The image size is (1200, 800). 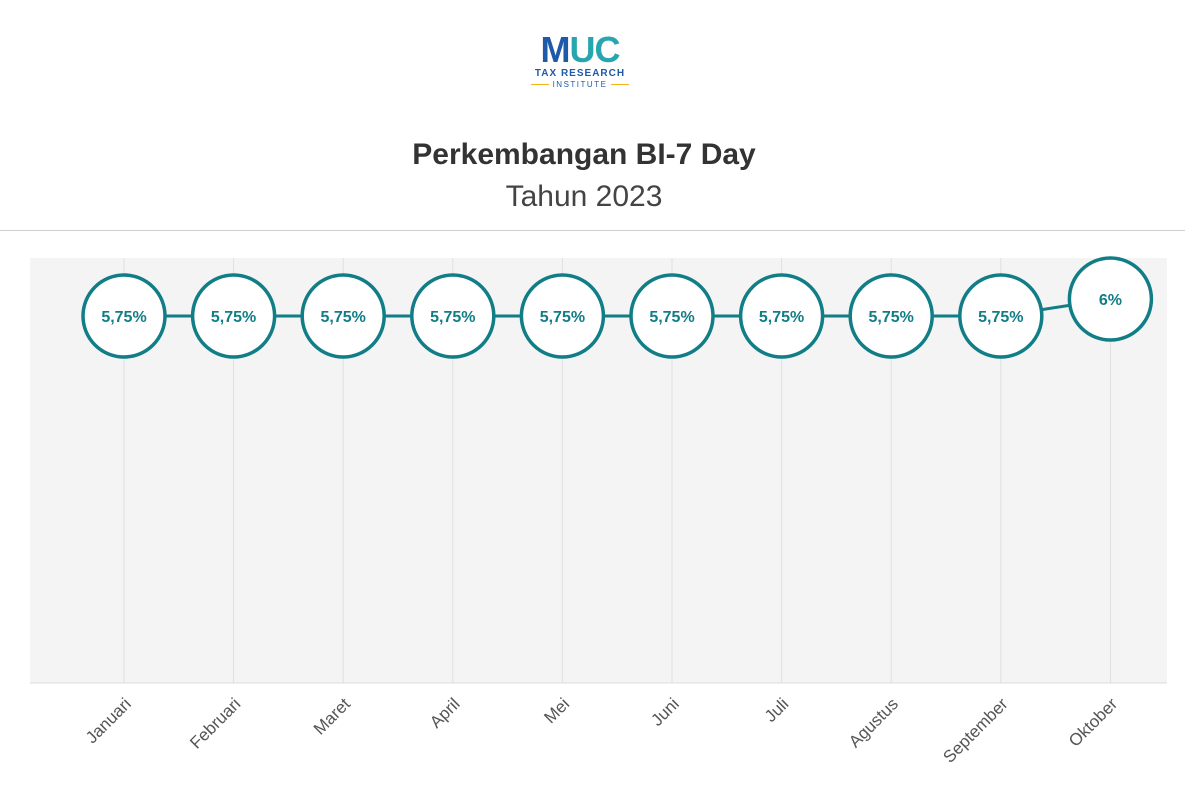 What do you see at coordinates (1093, 722) in the screenshot?
I see `x-tick-label: Oktober` at bounding box center [1093, 722].